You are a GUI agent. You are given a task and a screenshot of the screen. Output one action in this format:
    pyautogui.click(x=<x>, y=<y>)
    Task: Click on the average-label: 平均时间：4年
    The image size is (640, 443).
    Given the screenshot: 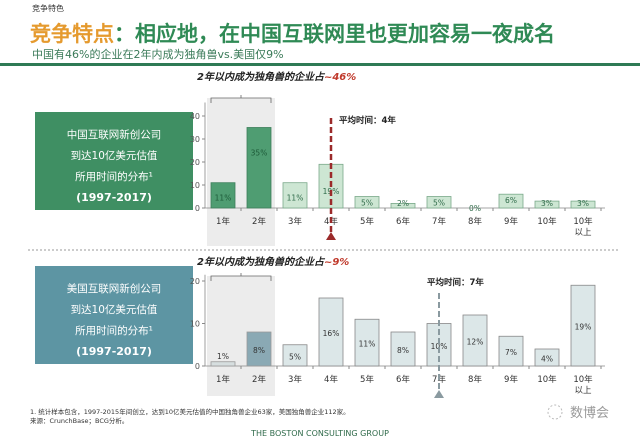 What is the action you would take?
    pyautogui.click(x=367, y=120)
    